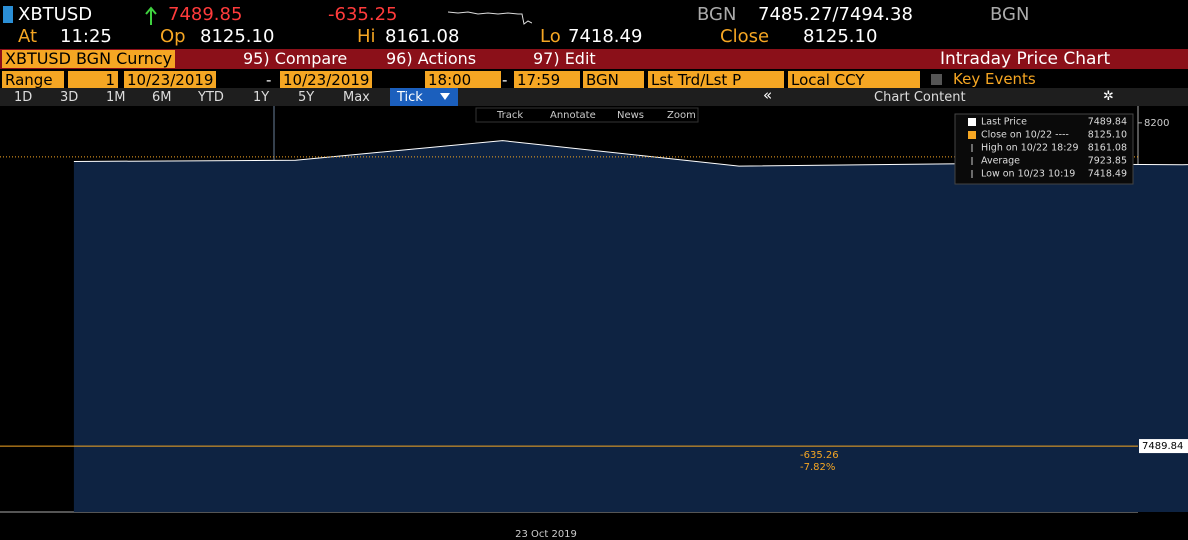 The width and height of the screenshot is (1188, 540). What do you see at coordinates (445, 96) in the screenshot?
I see `dropdown-icon` at bounding box center [445, 96].